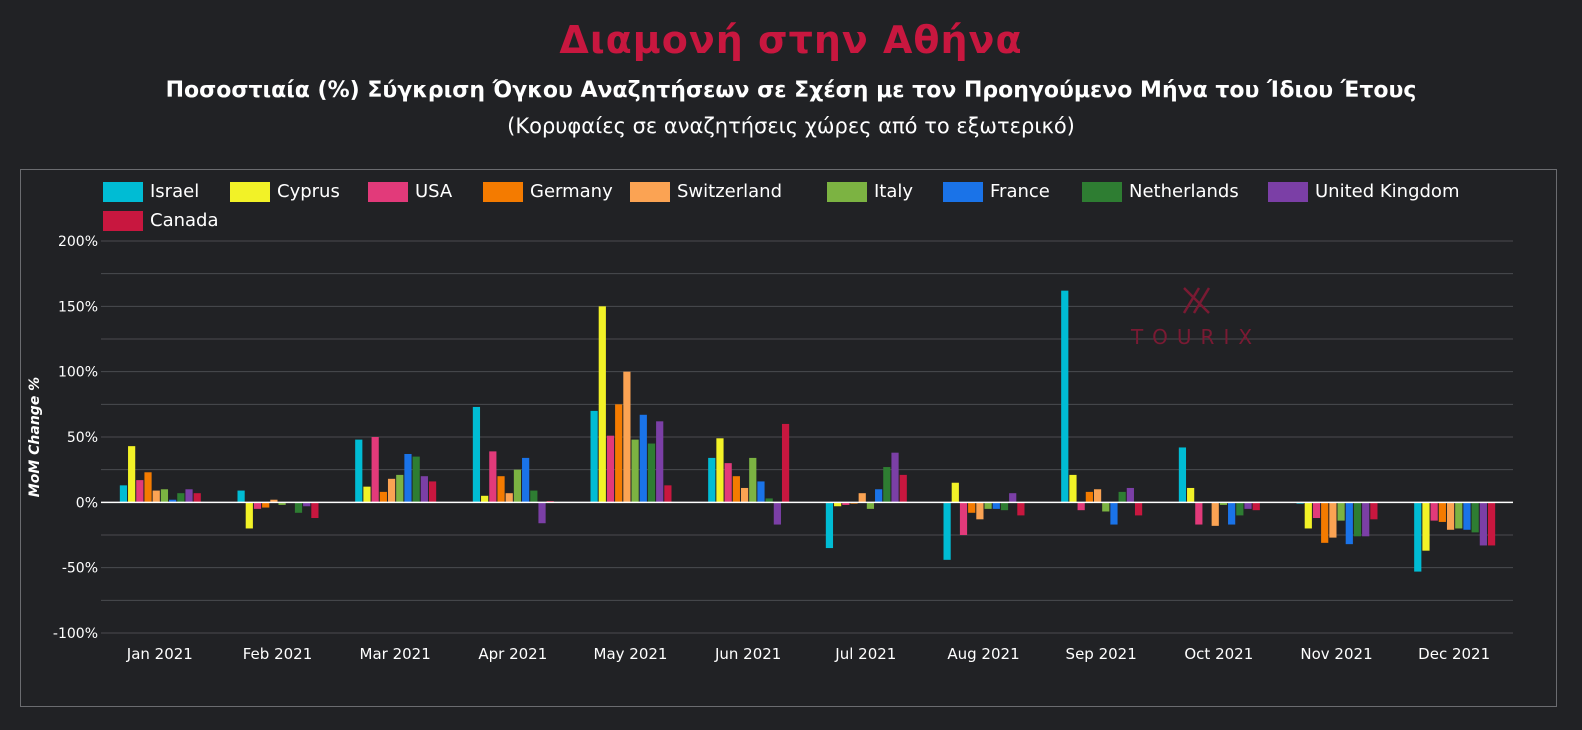  I want to click on legend-item: United Kingdom, so click(1363, 191).